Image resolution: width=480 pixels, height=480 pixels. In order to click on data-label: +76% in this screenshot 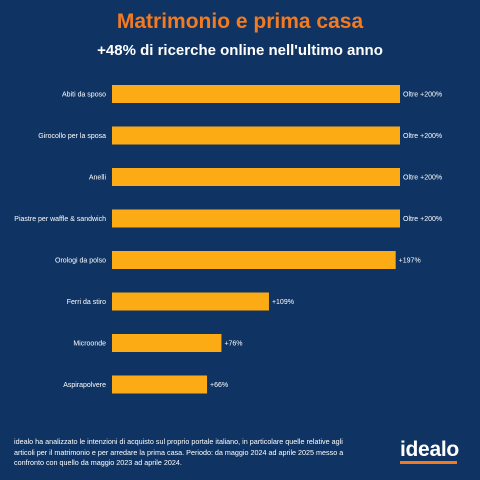, I will do `click(233, 344)`.